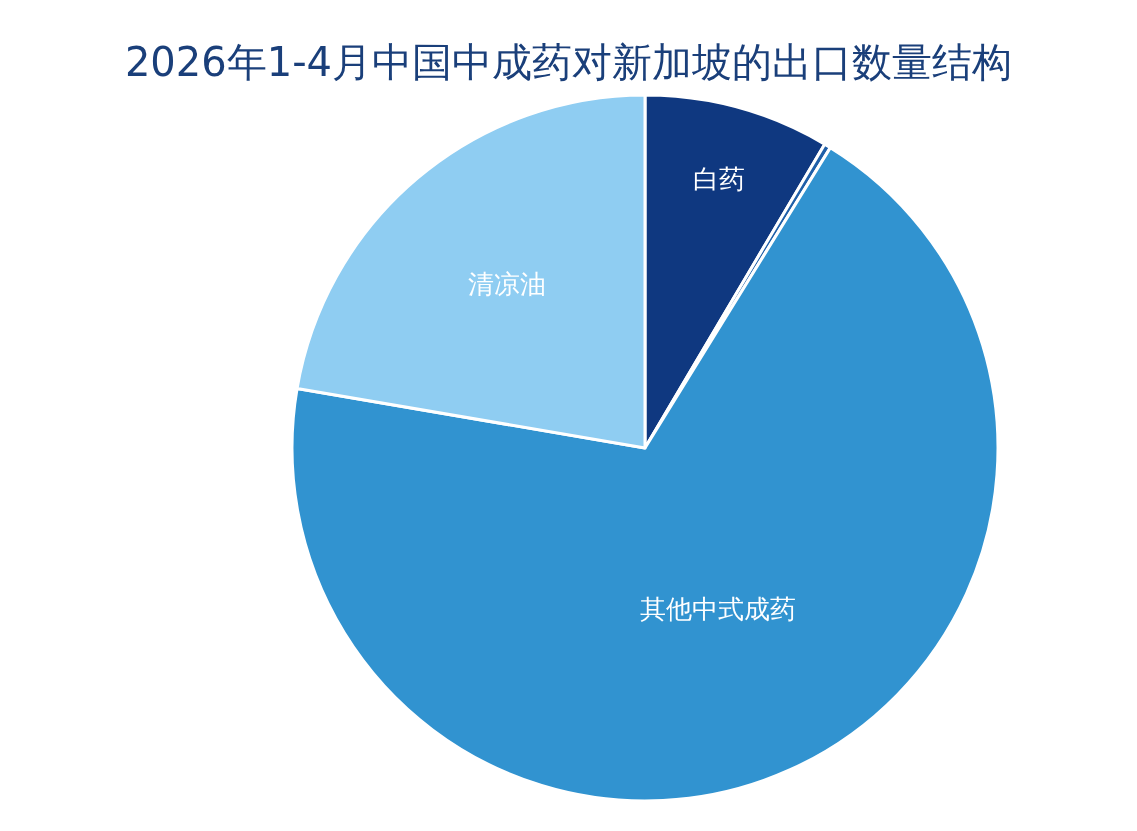  Describe the element at coordinates (568, 62) in the screenshot. I see `chart-title: 2026年1-4月中国中成药对新加坡的出口数量结构` at that location.